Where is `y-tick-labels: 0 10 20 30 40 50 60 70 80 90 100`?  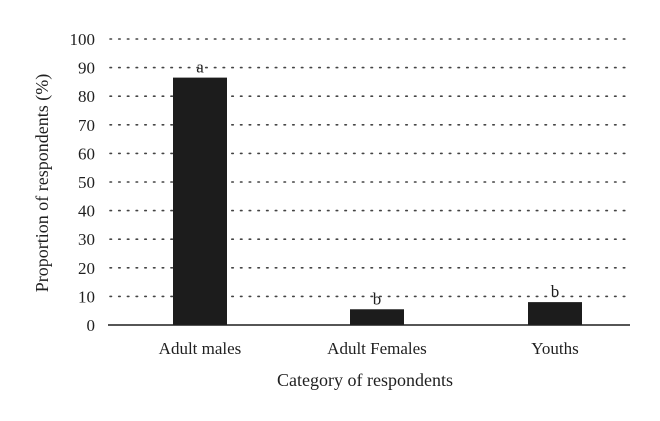
y-tick-labels: 0 10 20 30 40 50 60 70 80 90 100 is located at coordinates (83, 182).